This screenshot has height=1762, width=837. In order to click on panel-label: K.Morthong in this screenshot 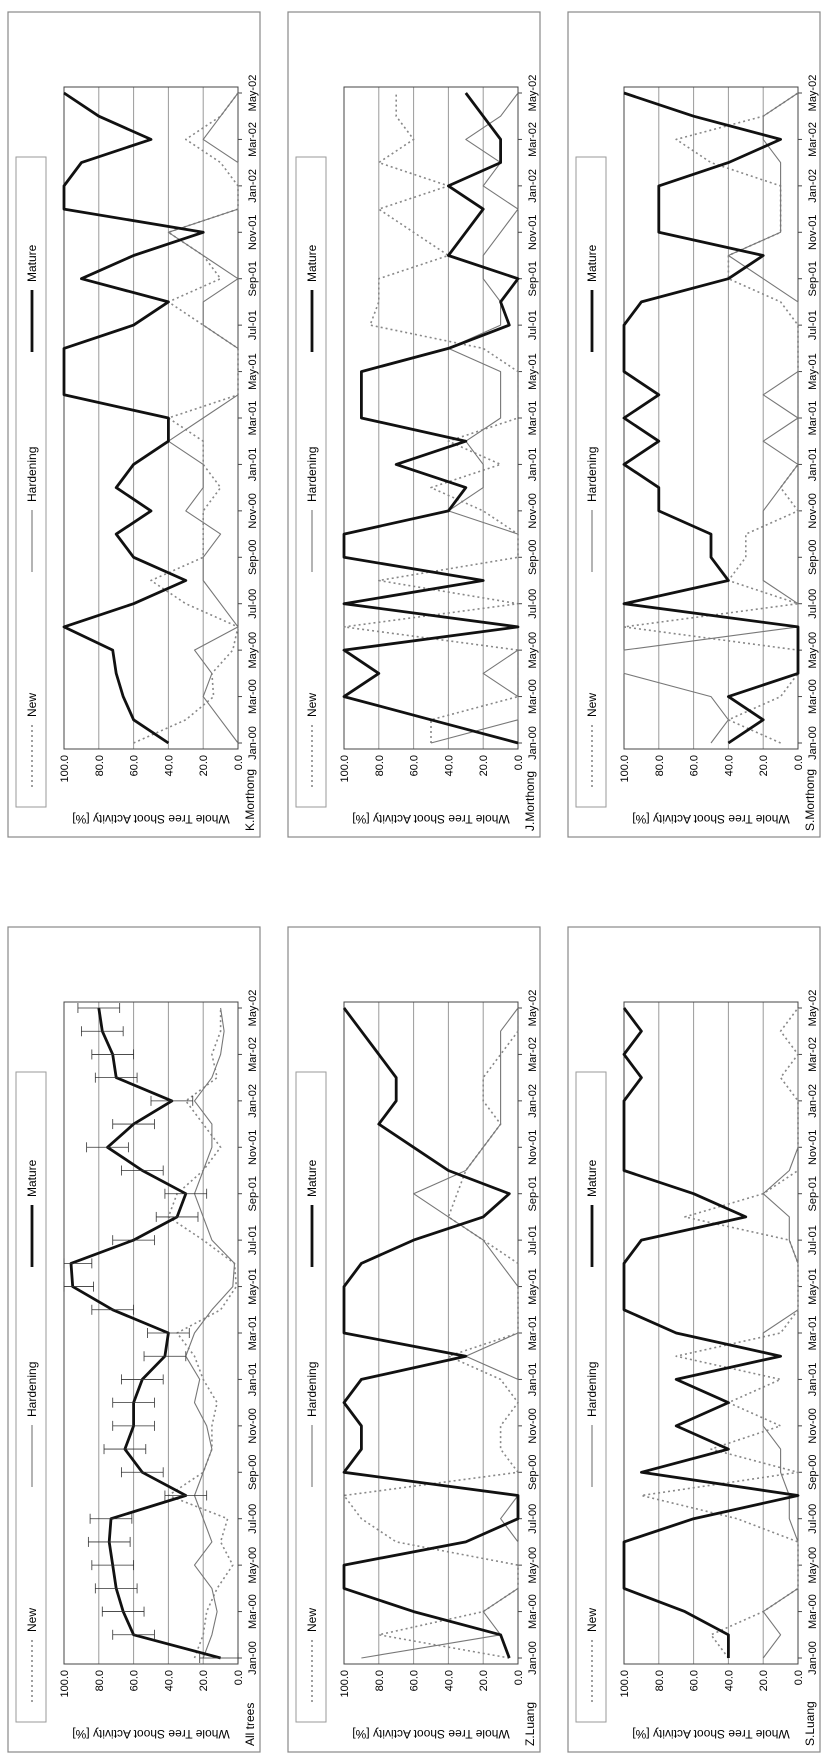, I will do `click(250, 800)`.